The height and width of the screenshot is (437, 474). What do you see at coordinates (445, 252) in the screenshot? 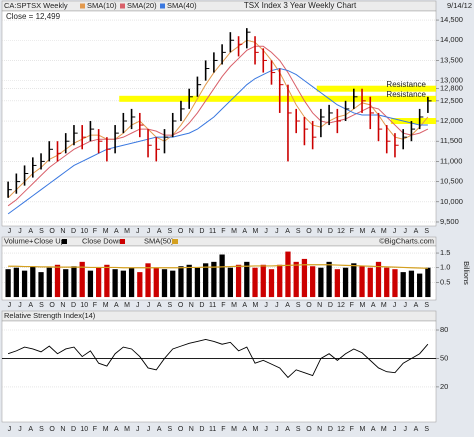
I see `y-tick-label: 1.5` at bounding box center [445, 252].